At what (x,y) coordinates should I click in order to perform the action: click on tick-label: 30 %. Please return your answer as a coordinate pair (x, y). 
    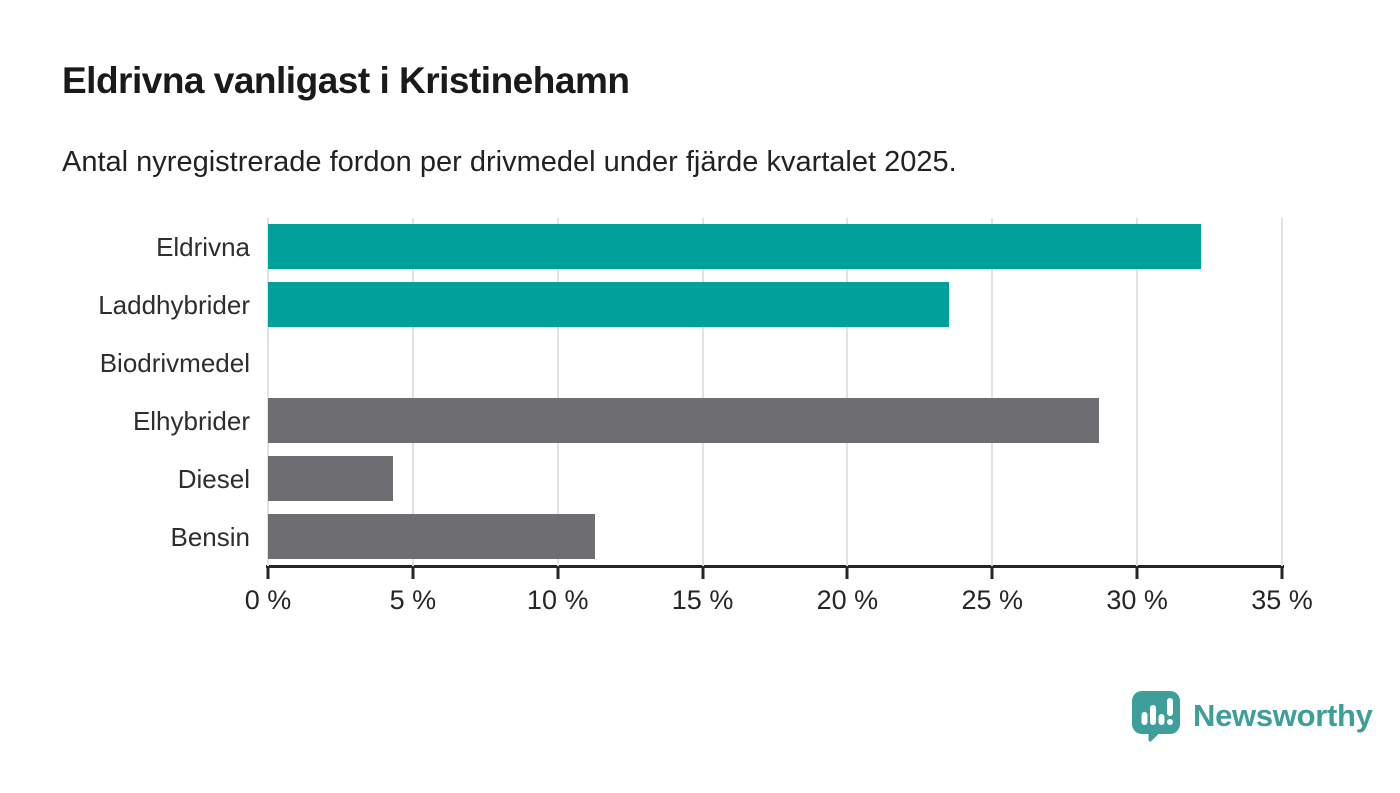
    Looking at the image, I should click on (1137, 600).